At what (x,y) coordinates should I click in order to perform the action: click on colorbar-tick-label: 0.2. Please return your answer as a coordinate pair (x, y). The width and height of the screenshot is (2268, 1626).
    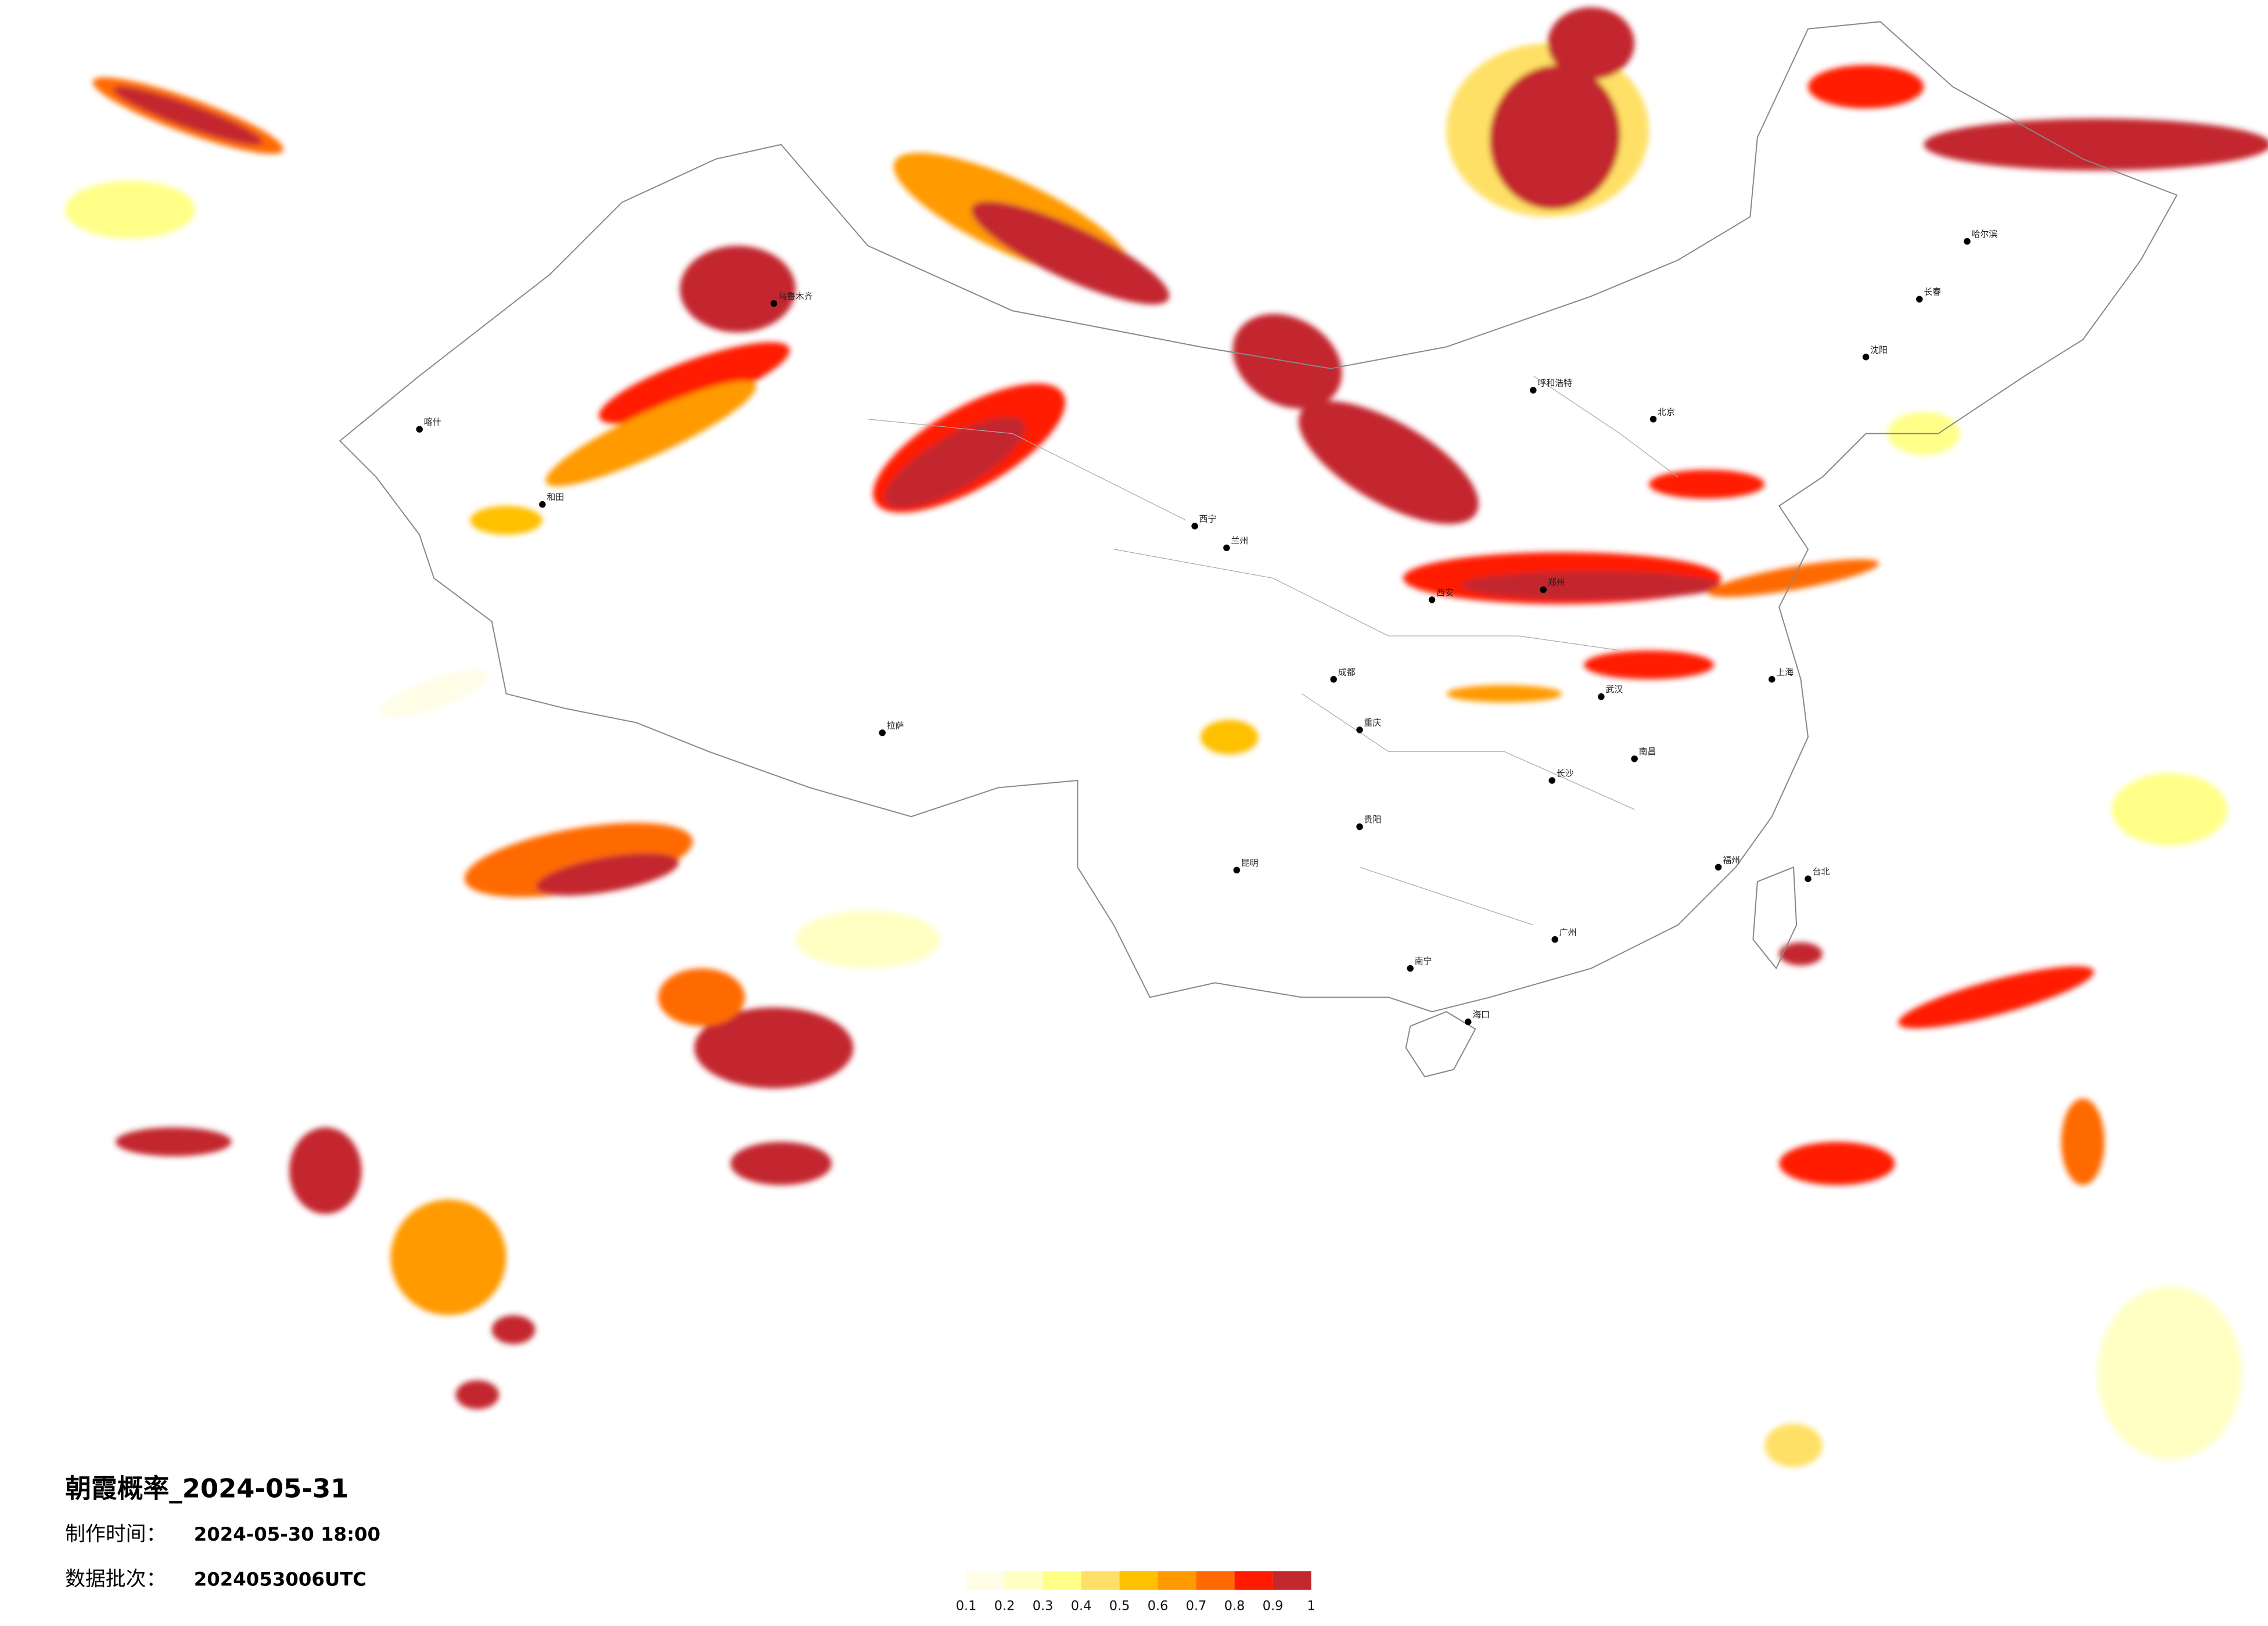
    Looking at the image, I should click on (1004, 1606).